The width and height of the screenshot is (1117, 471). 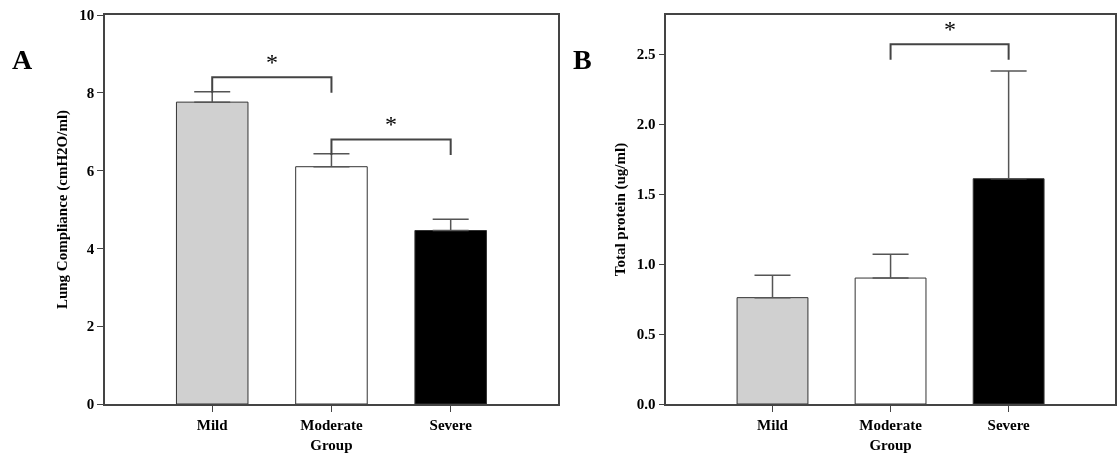 I want to click on y-tick-label: 0.5, so click(x=646, y=334).